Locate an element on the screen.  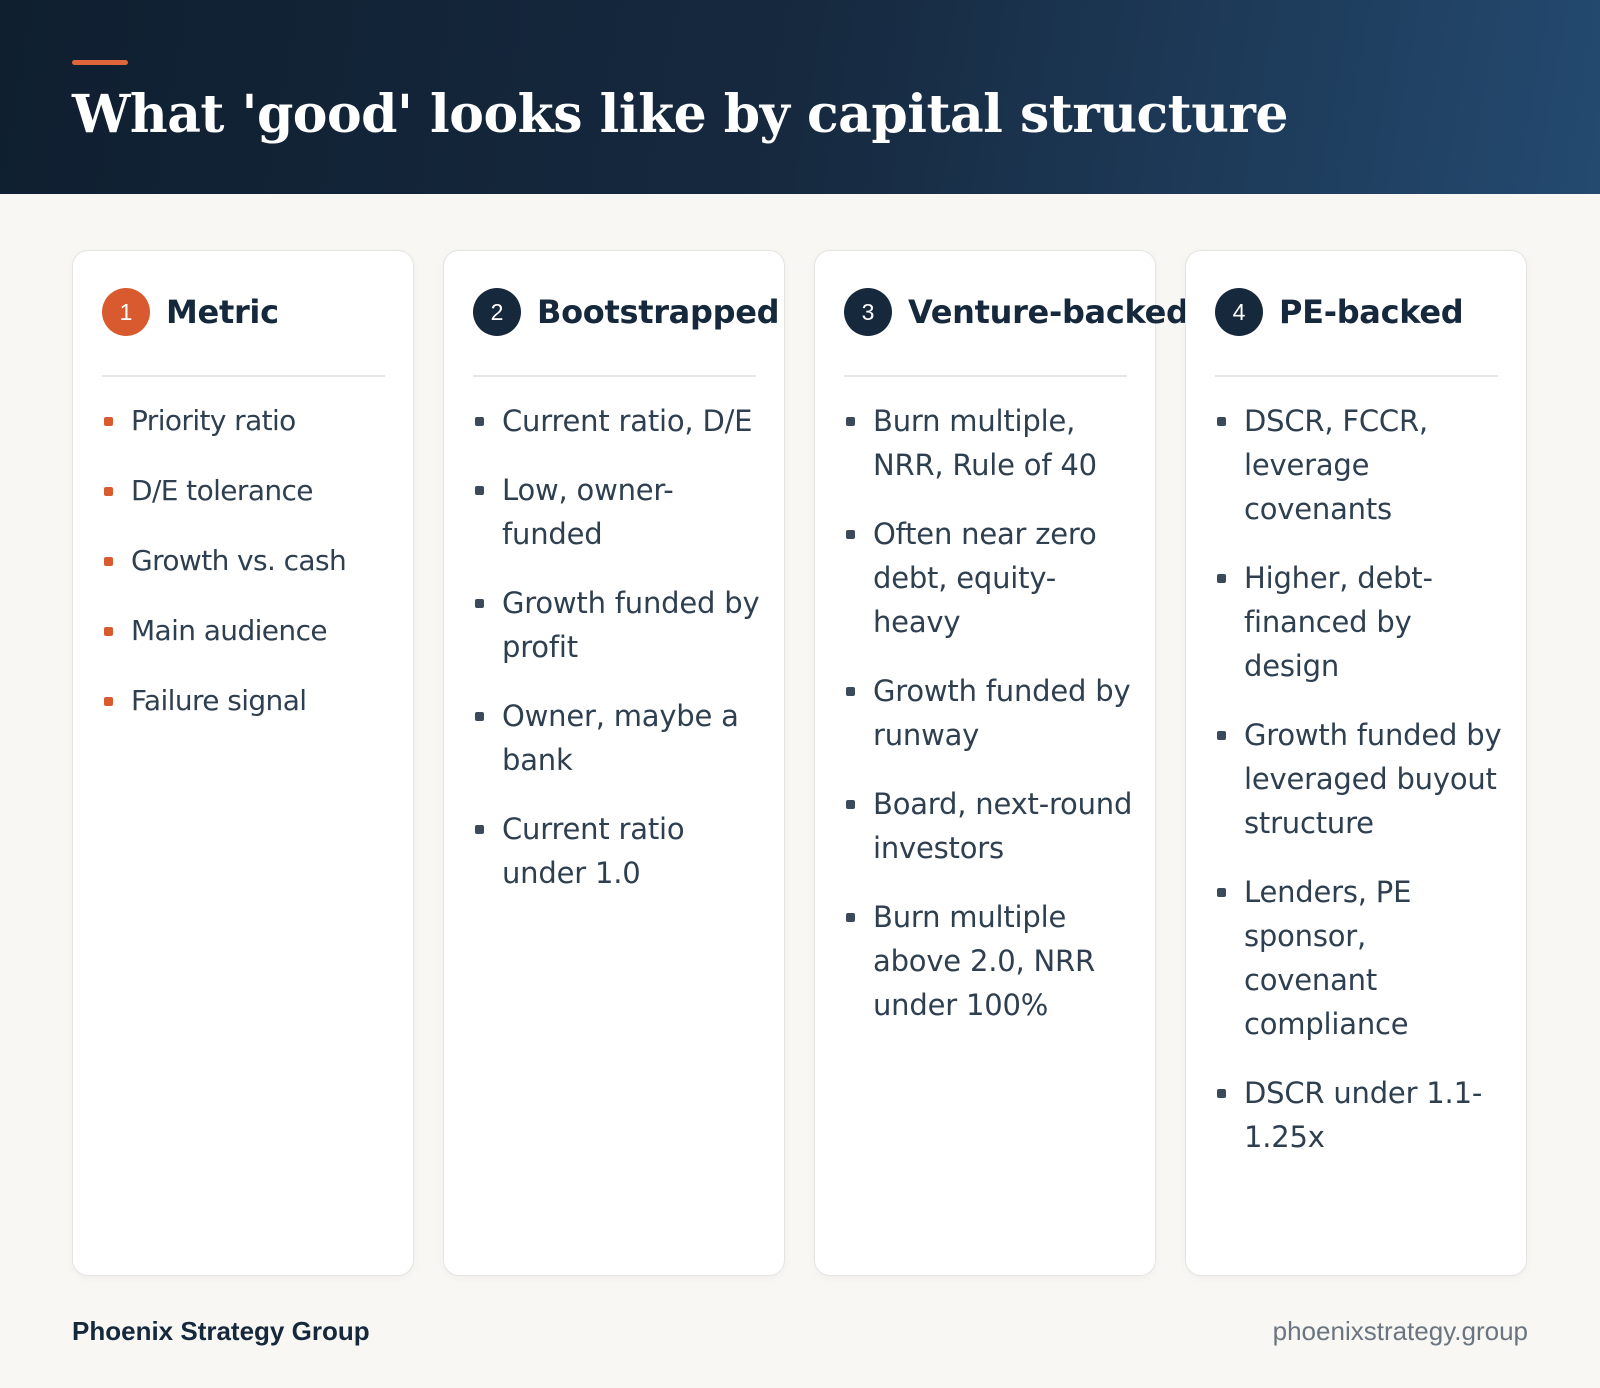
list-item: Owner, maybe a bank is located at coordinates (618, 738).